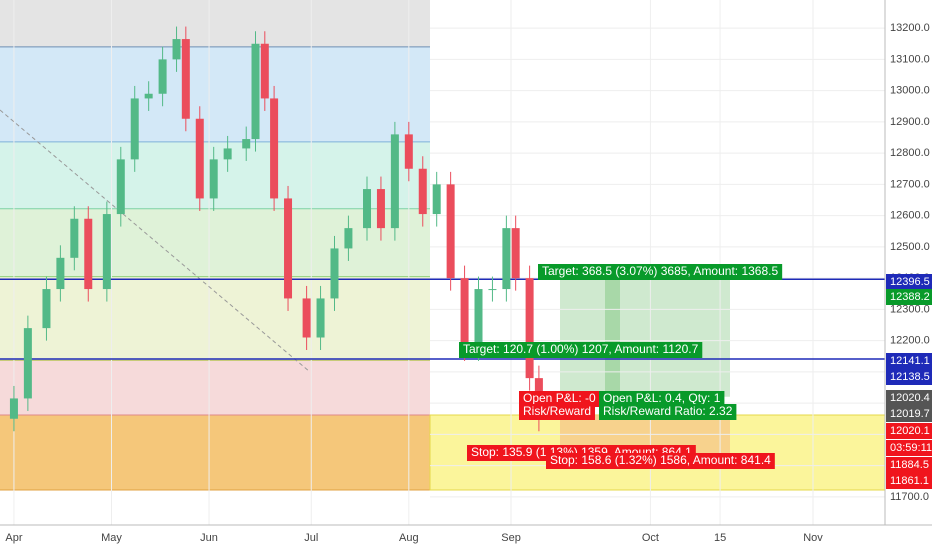 This screenshot has height=550, width=932. What do you see at coordinates (910, 153) in the screenshot?
I see `y-tick-label: 12800.0` at bounding box center [910, 153].